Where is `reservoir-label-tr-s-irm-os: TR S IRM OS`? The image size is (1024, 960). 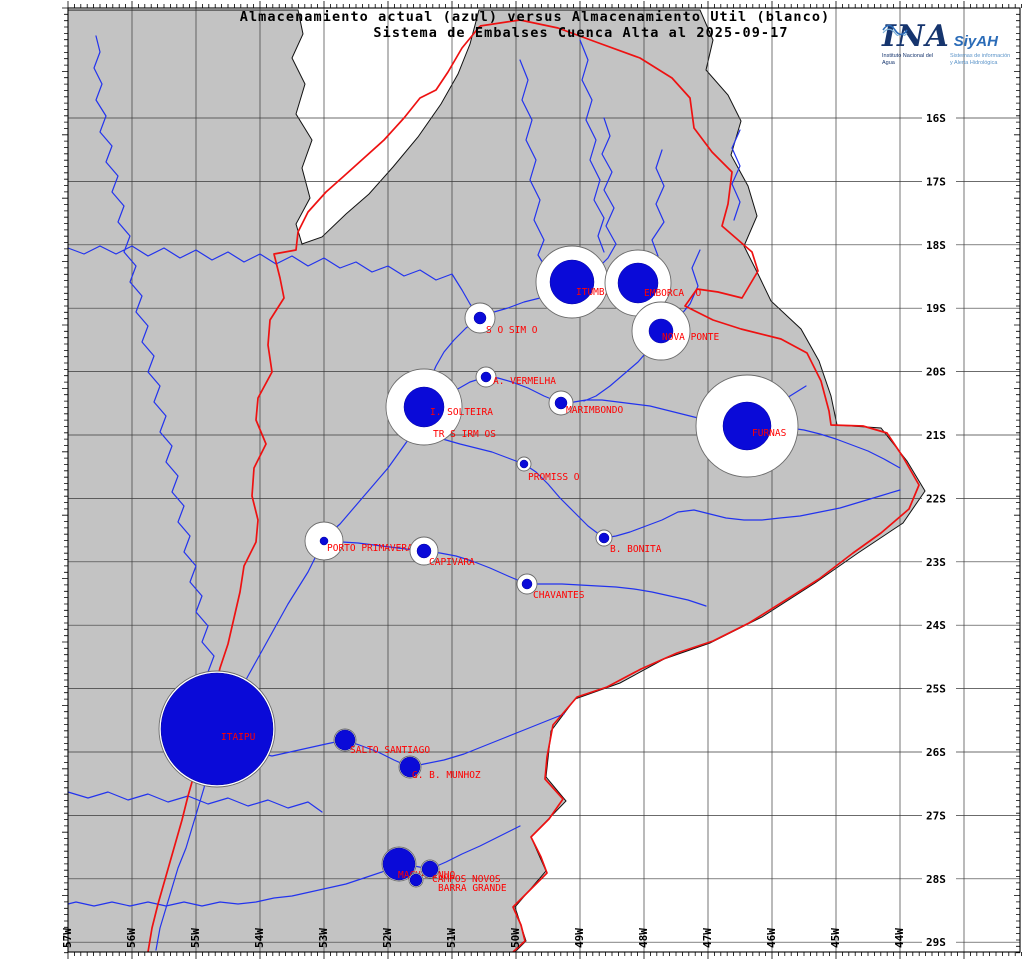
reservoir-label-tr-s-irm-os: TR S IRM OS is located at coordinates (464, 434).